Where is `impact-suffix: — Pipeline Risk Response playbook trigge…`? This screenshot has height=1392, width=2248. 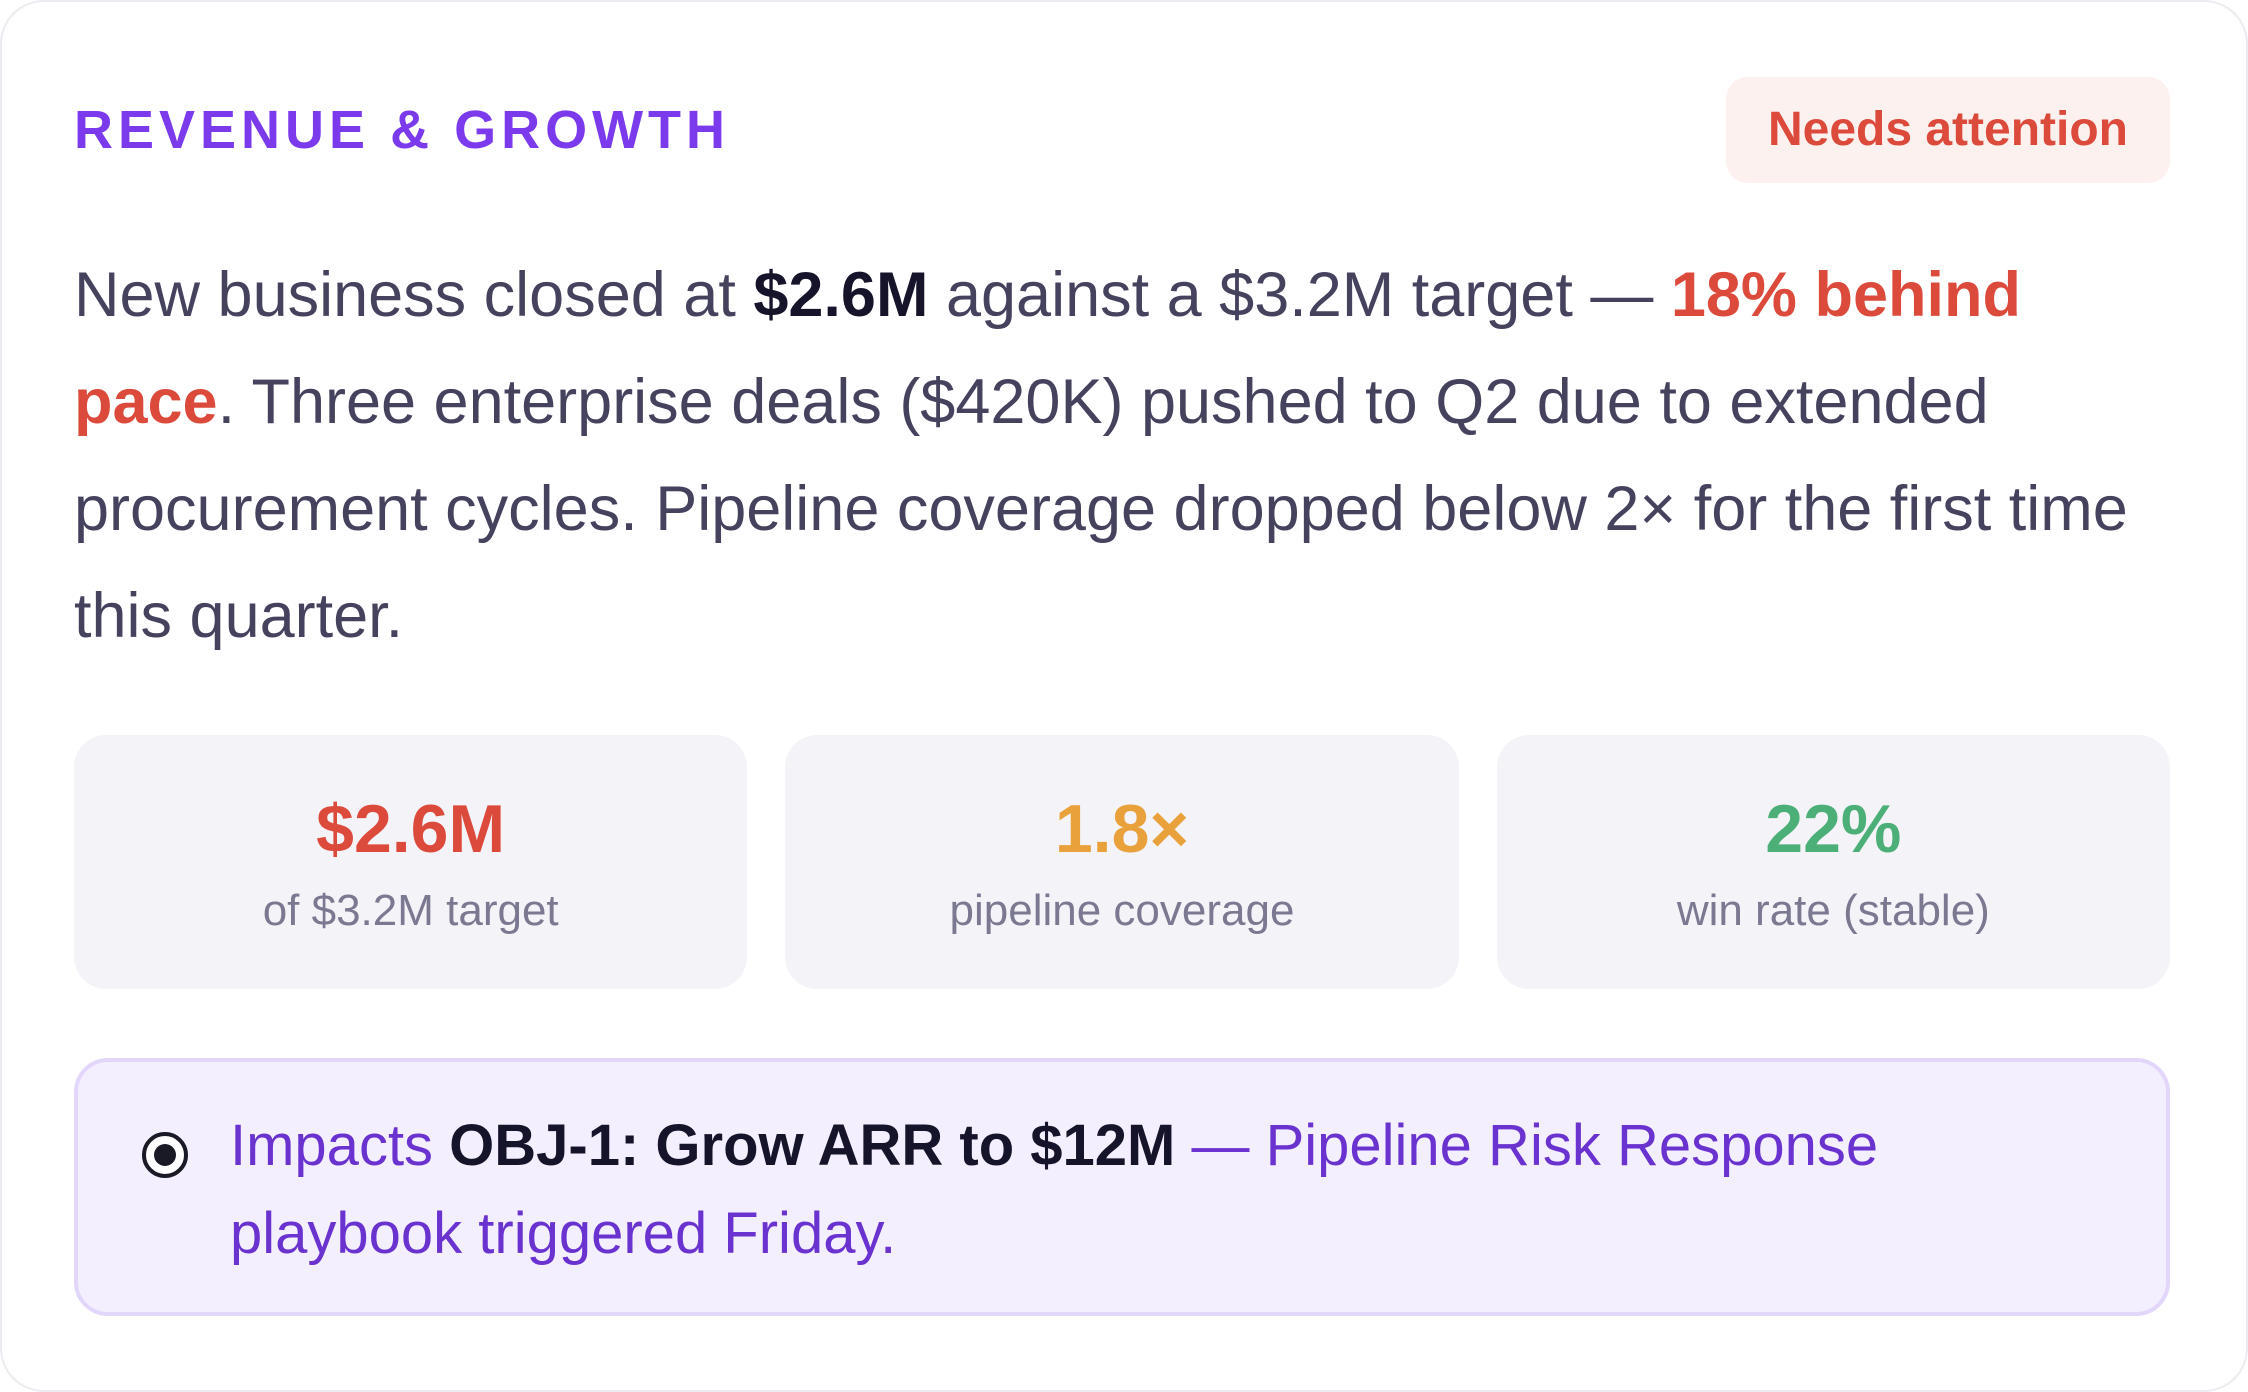
impact-suffix: — Pipeline Risk Response playbook trigge… is located at coordinates (1054, 1189).